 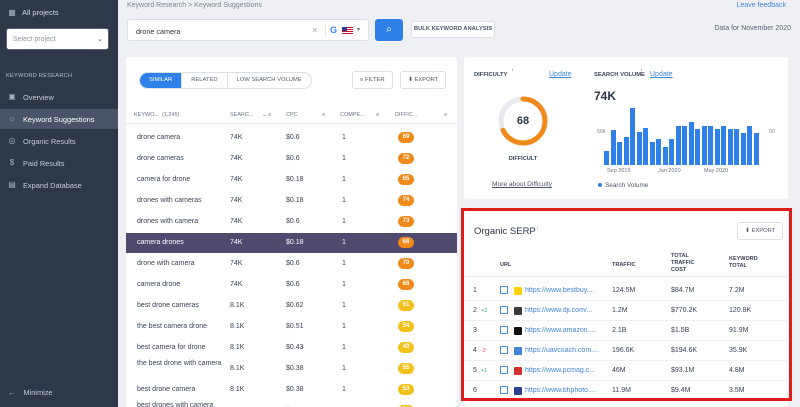 What do you see at coordinates (160, 242) in the screenshot?
I see `keyword-cell: camera drones` at bounding box center [160, 242].